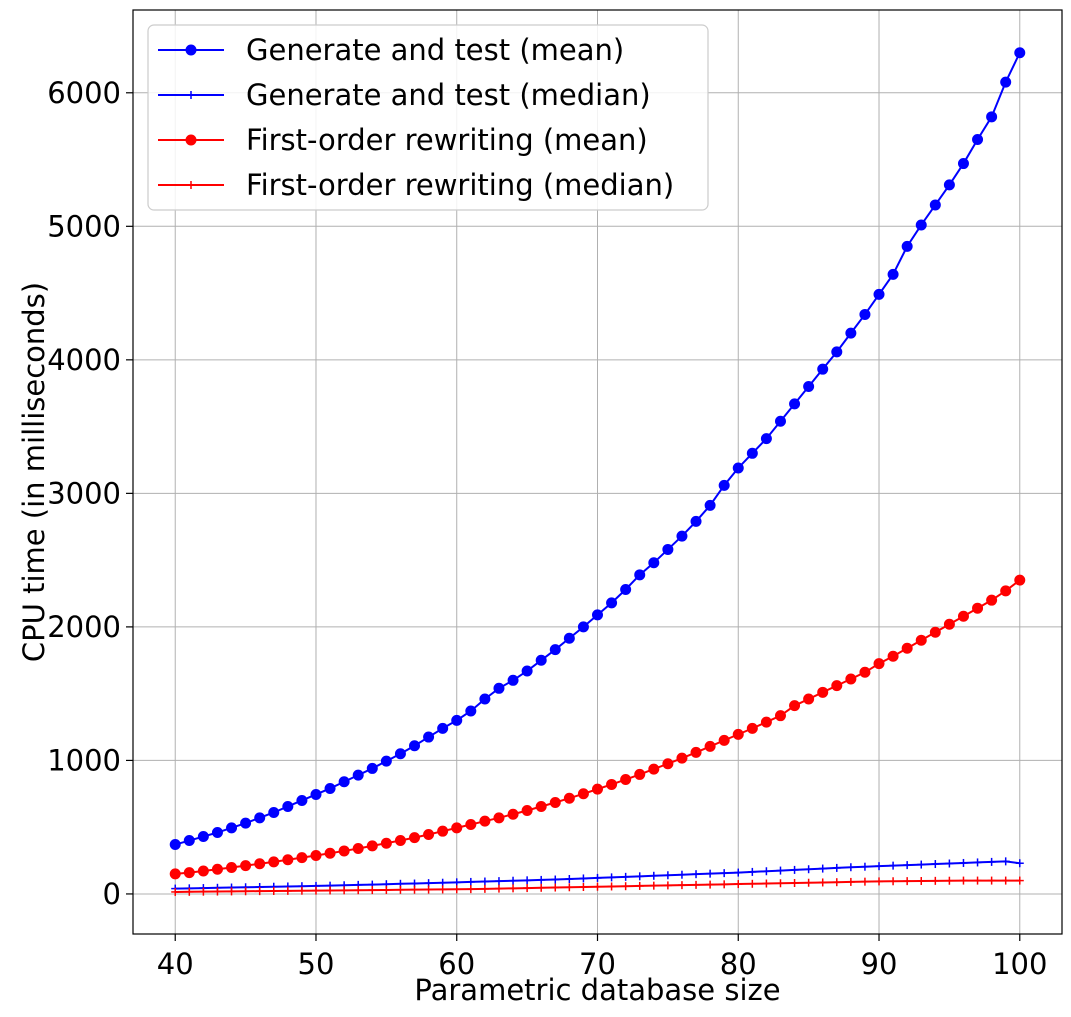  I want to click on x-tick-label: 50, so click(316, 964).